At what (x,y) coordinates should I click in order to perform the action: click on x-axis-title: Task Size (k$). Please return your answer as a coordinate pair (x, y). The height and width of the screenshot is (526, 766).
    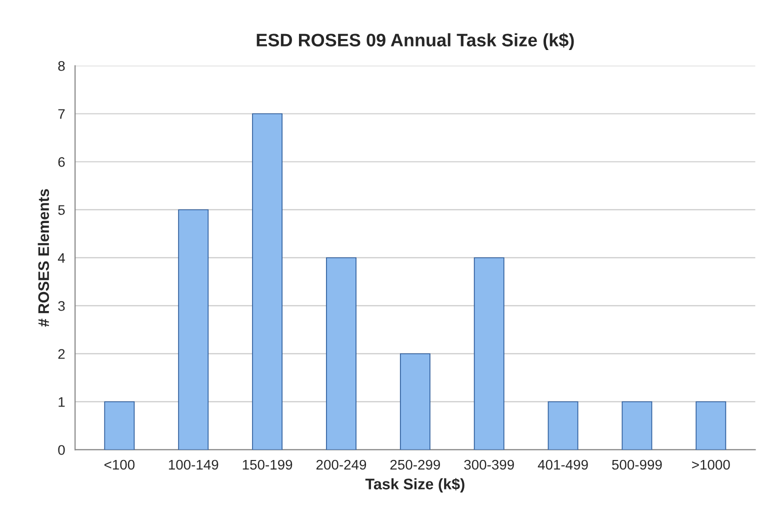
    Looking at the image, I should click on (414, 485).